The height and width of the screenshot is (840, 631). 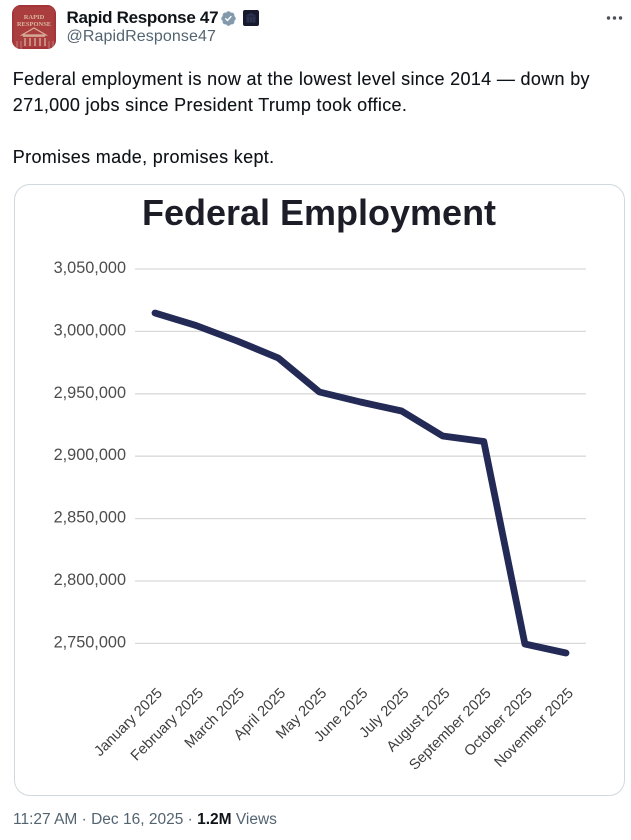 What do you see at coordinates (90, 518) in the screenshot?
I see `svg-text: 2,850,000` at bounding box center [90, 518].